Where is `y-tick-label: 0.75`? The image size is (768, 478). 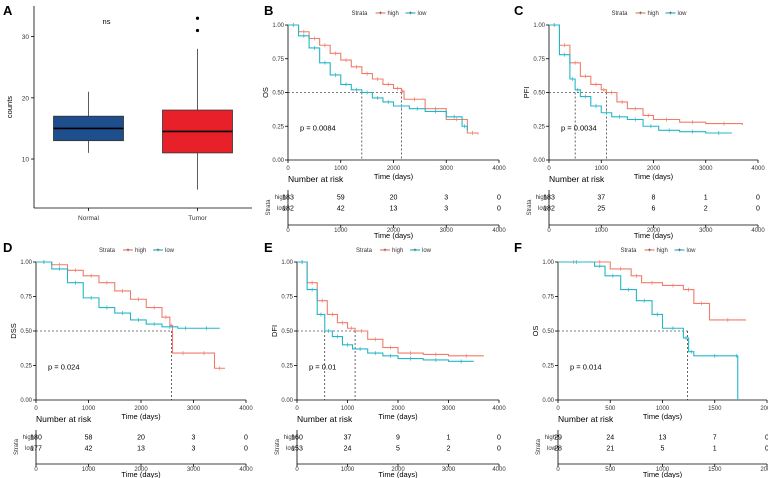 y-tick-label: 0.75 is located at coordinates (548, 298).